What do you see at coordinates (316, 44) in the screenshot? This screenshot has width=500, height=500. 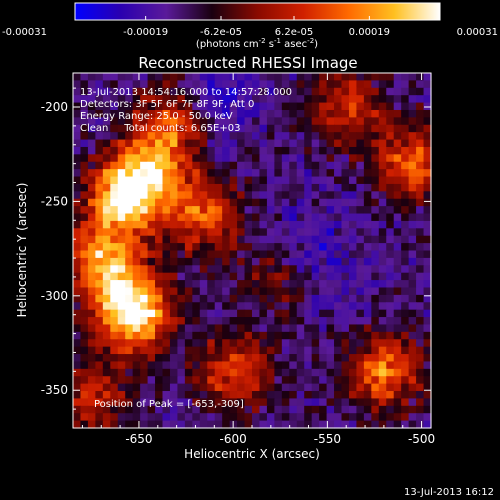 I see `unit-end: )` at bounding box center [316, 44].